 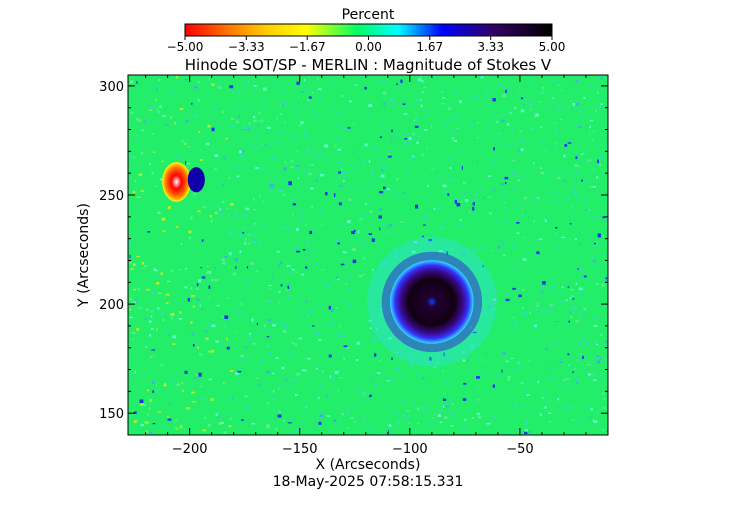 I want to click on pore-positive, so click(x=196, y=180).